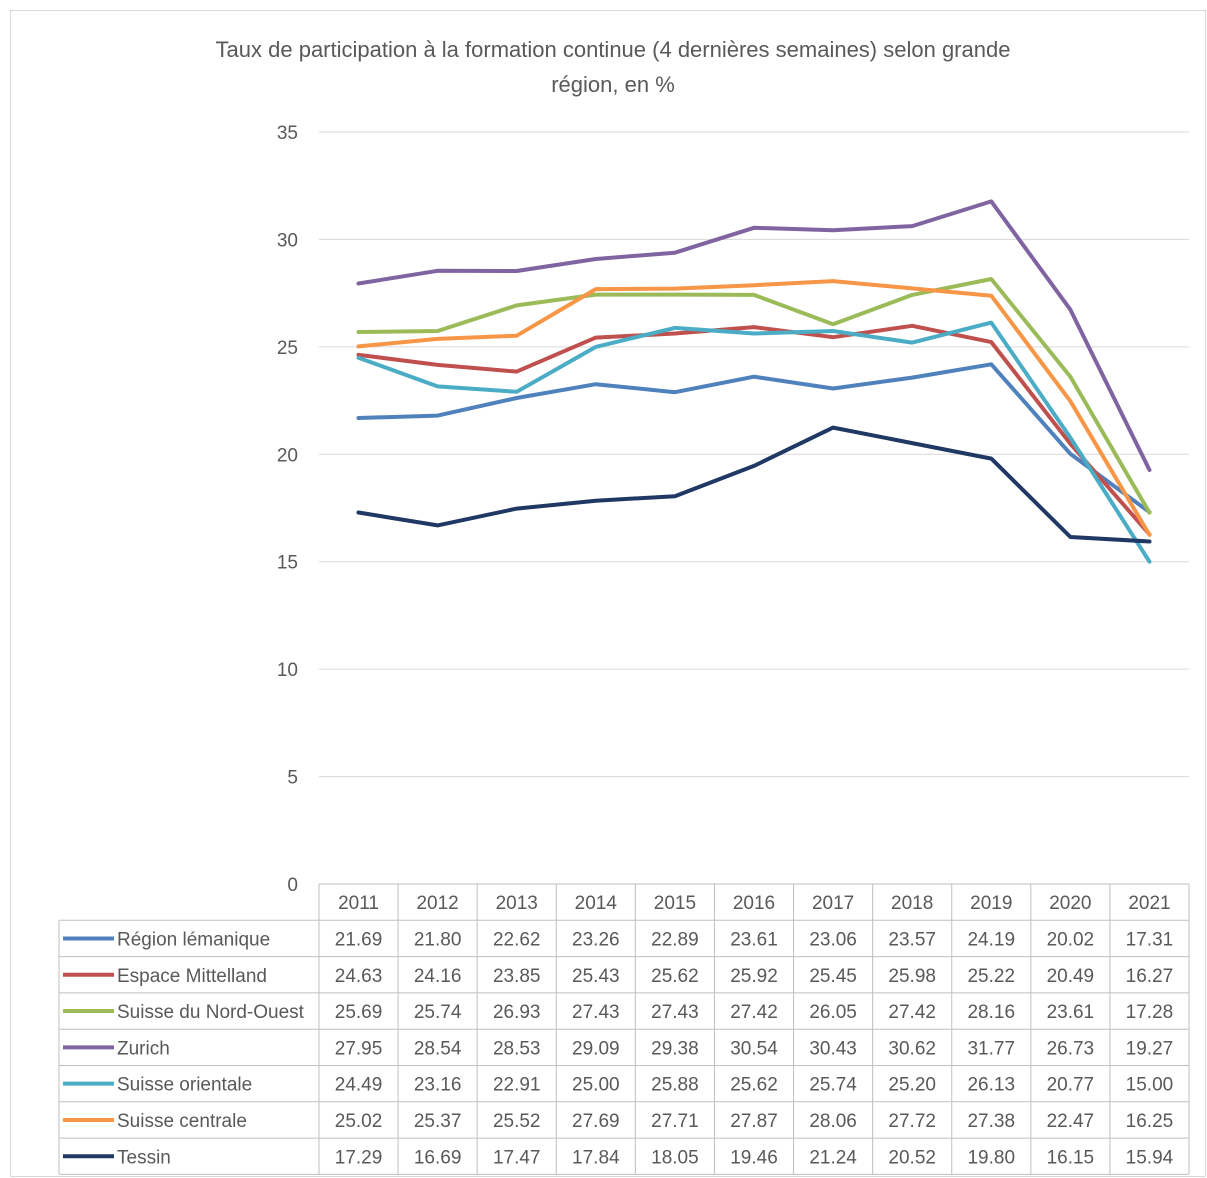 The width and height of the screenshot is (1207, 1178). Describe the element at coordinates (991, 903) in the screenshot. I see `x-tick-label: 2019` at that location.